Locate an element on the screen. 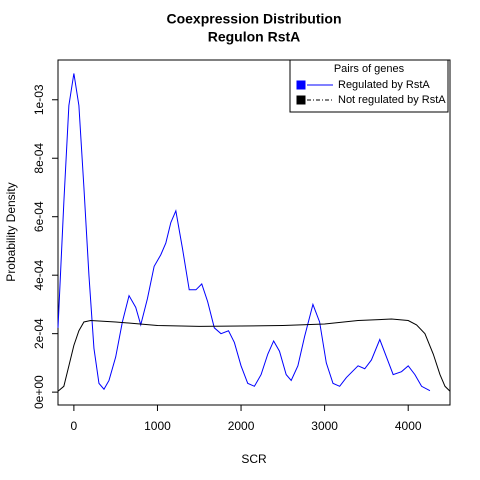 This screenshot has width=480, height=480. legend-box is located at coordinates (369, 86).